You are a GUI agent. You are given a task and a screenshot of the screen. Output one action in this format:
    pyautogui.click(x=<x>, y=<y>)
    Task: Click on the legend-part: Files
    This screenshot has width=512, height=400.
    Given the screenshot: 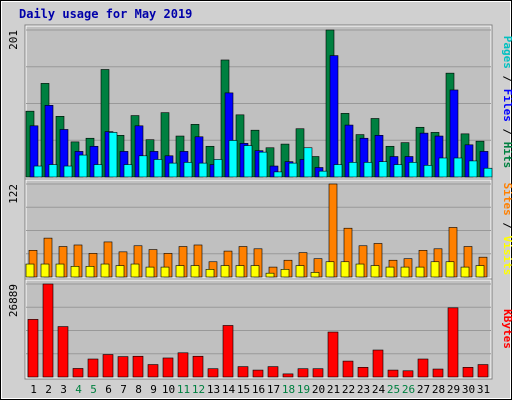 What is the action you would take?
    pyautogui.click(x=506, y=105)
    